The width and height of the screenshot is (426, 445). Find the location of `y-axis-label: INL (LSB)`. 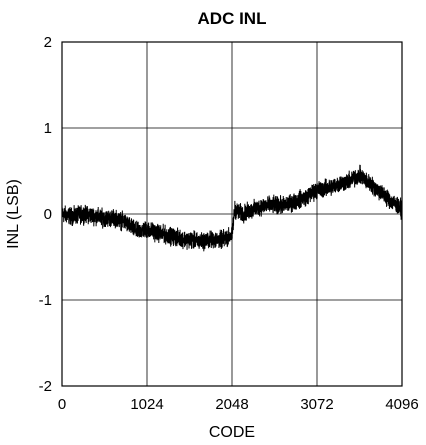

y-axis-label: INL (LSB) is located at coordinates (13, 214).